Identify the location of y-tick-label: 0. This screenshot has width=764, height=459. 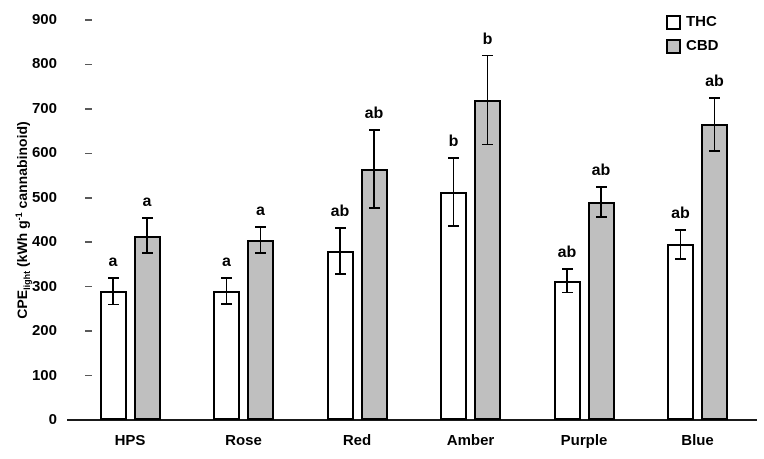
(52, 419).